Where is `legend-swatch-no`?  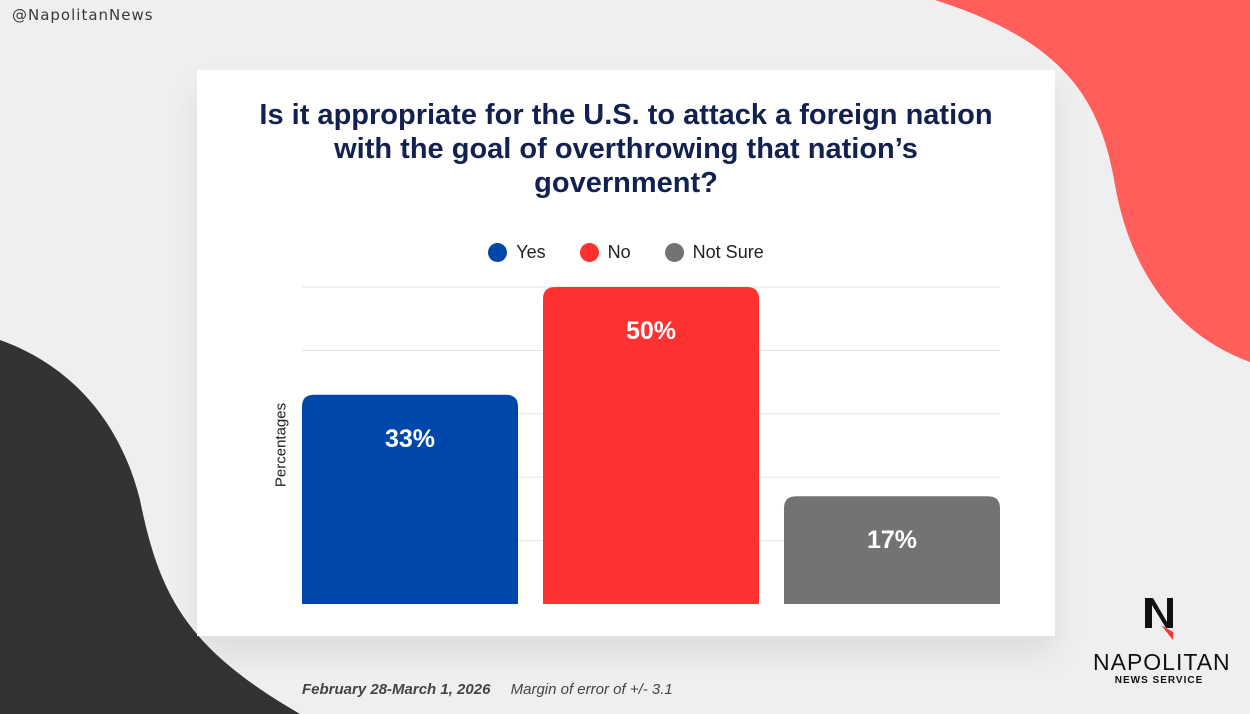
legend-swatch-no is located at coordinates (589, 252).